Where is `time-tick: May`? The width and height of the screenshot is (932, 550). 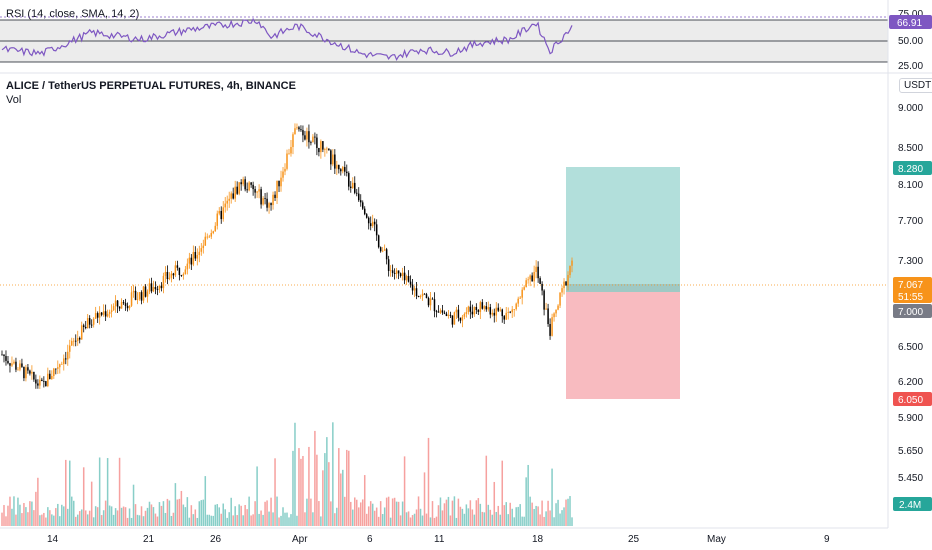 time-tick: May is located at coordinates (716, 539).